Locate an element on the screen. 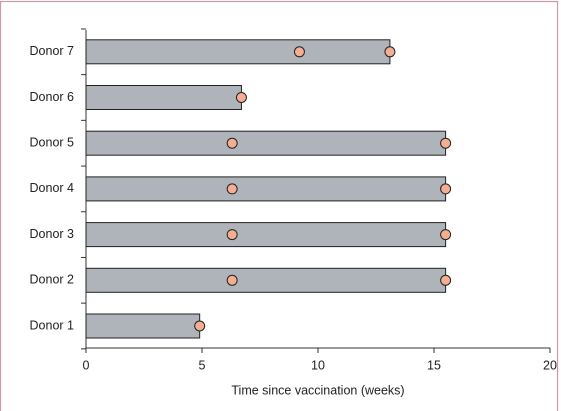 The height and width of the screenshot is (411, 561). x-tick-label: 0 is located at coordinates (86, 365).